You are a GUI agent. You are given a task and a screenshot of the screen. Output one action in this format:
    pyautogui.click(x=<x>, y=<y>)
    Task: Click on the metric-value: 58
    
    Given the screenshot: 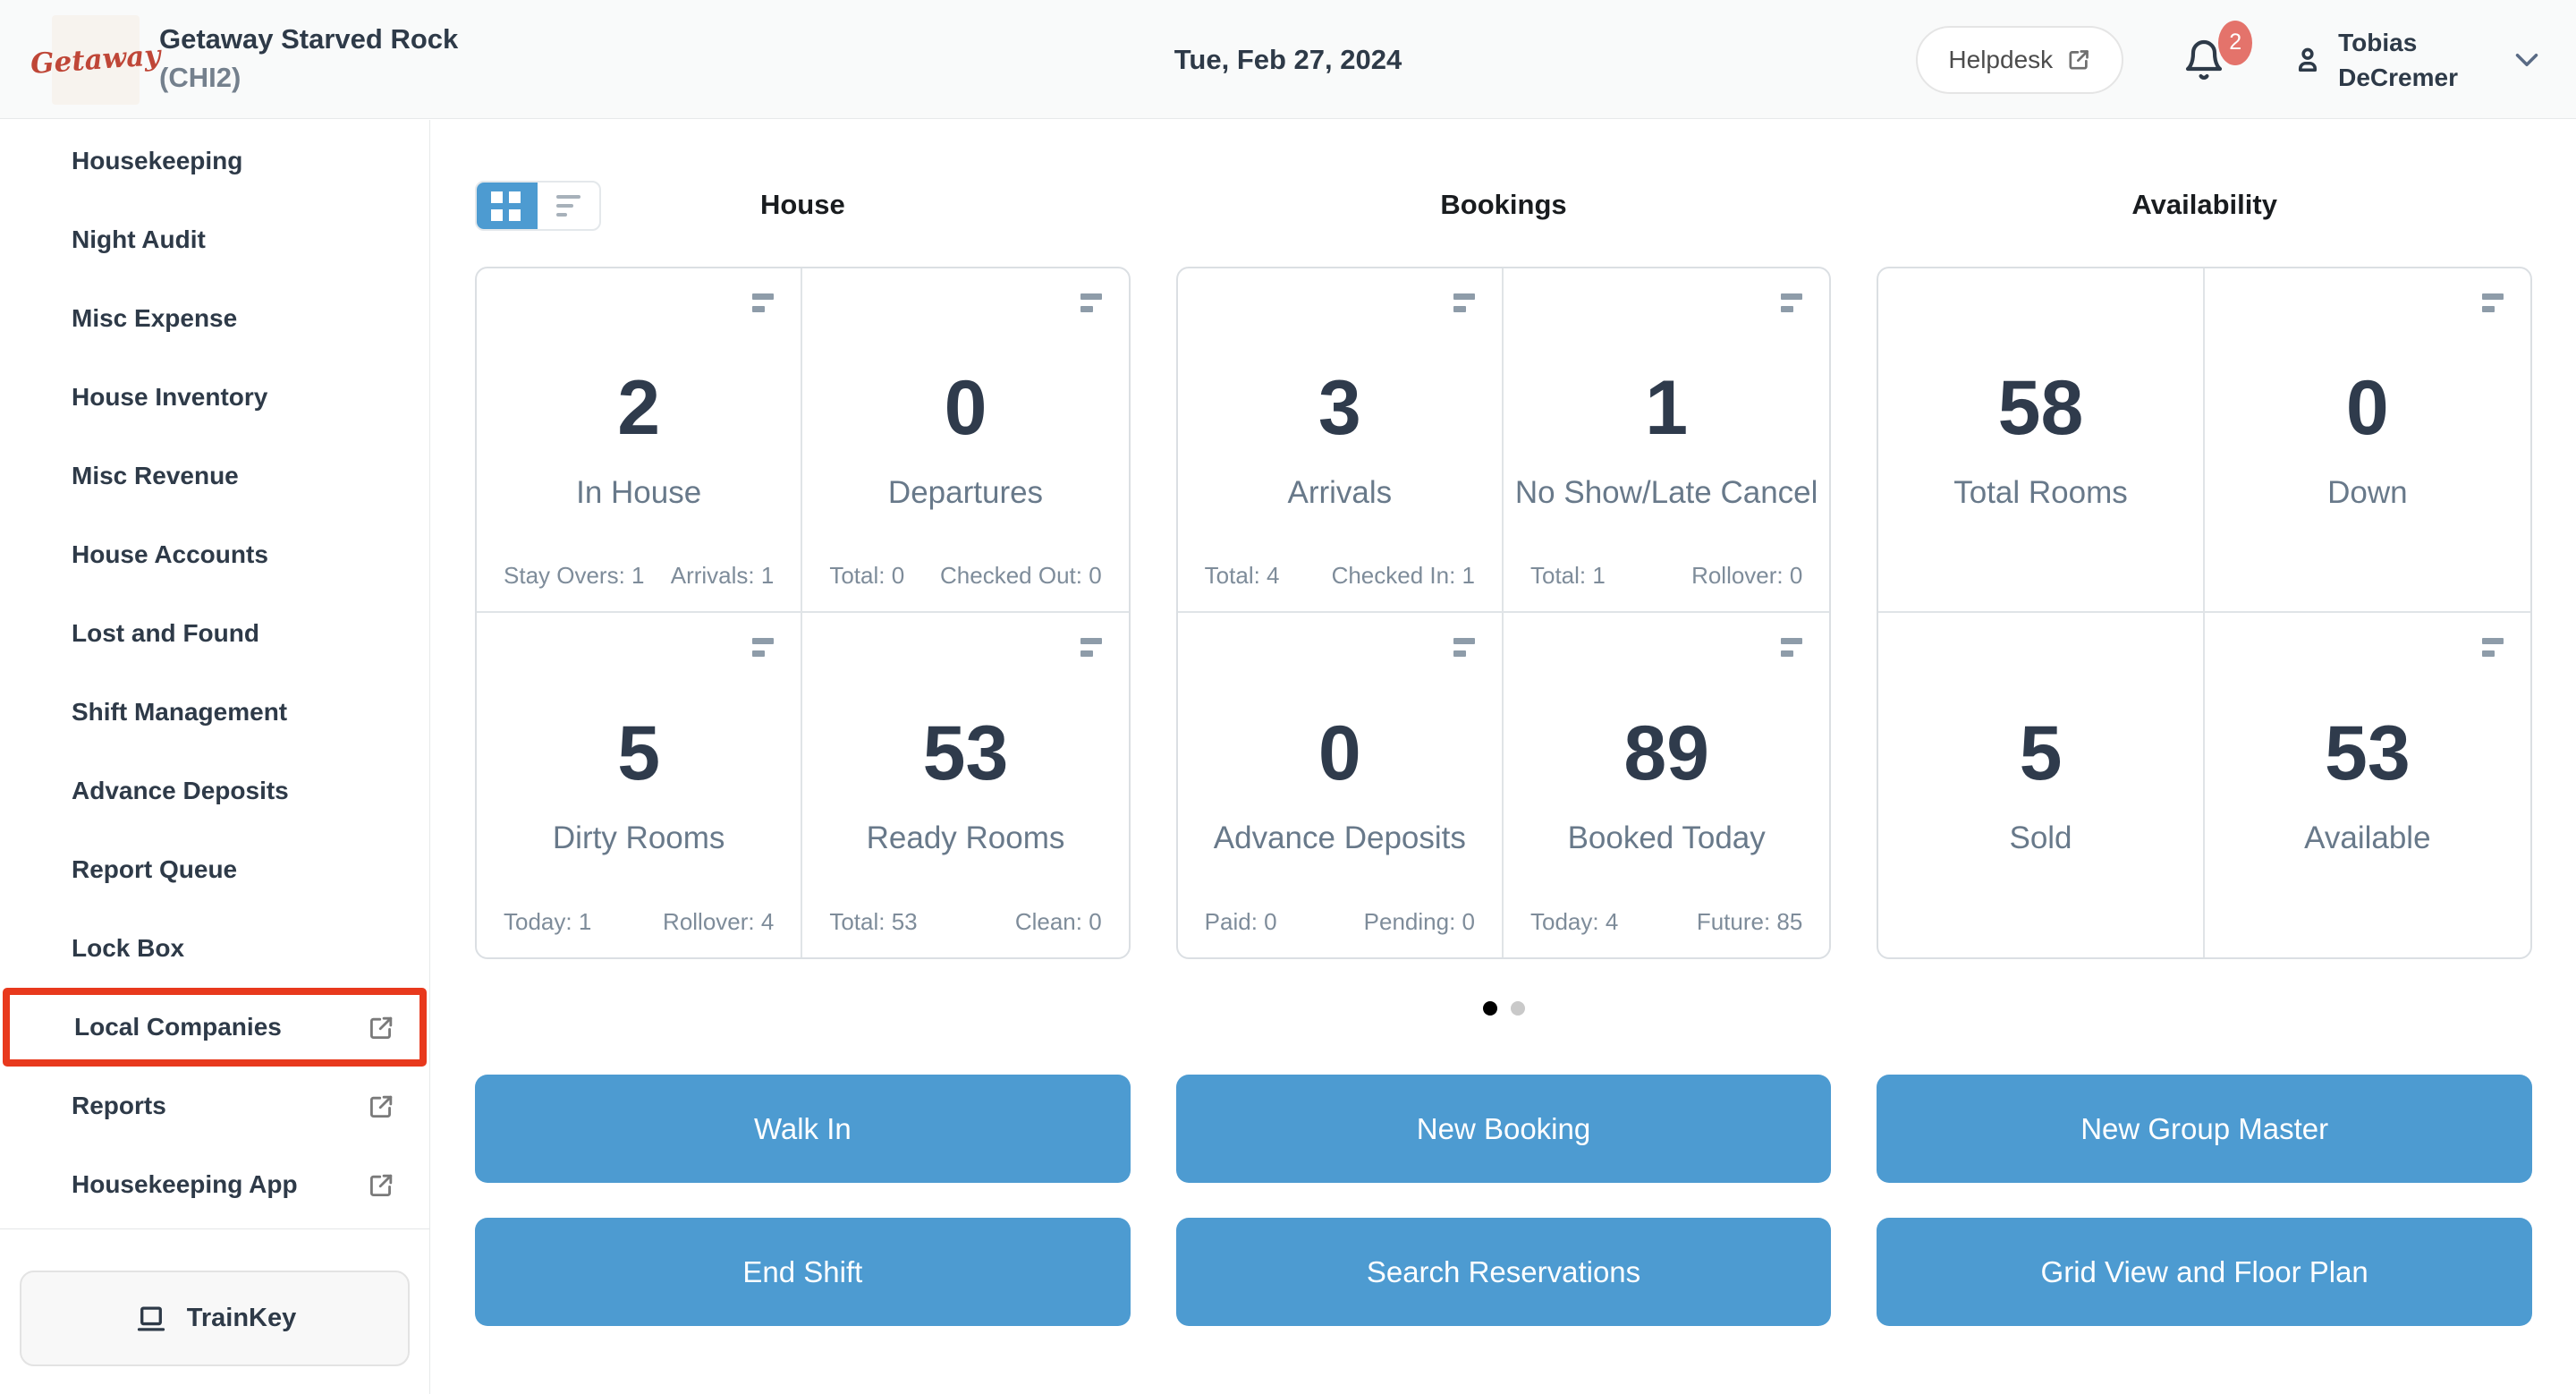 What is the action you would take?
    pyautogui.click(x=2040, y=407)
    